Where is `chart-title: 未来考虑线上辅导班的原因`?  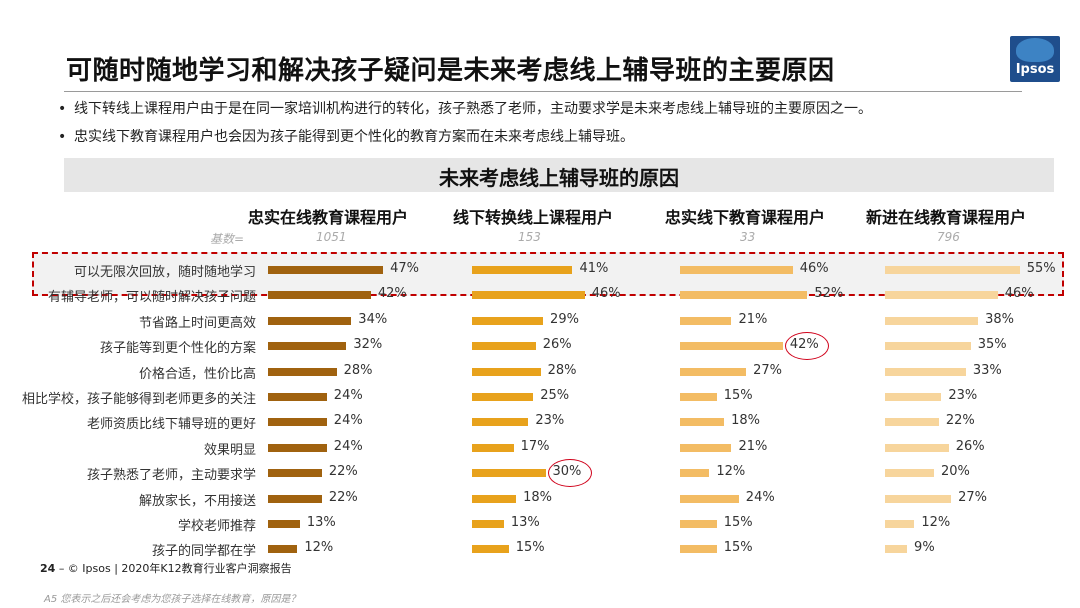 chart-title: 未来考虑线上辅导班的原因 is located at coordinates (559, 178).